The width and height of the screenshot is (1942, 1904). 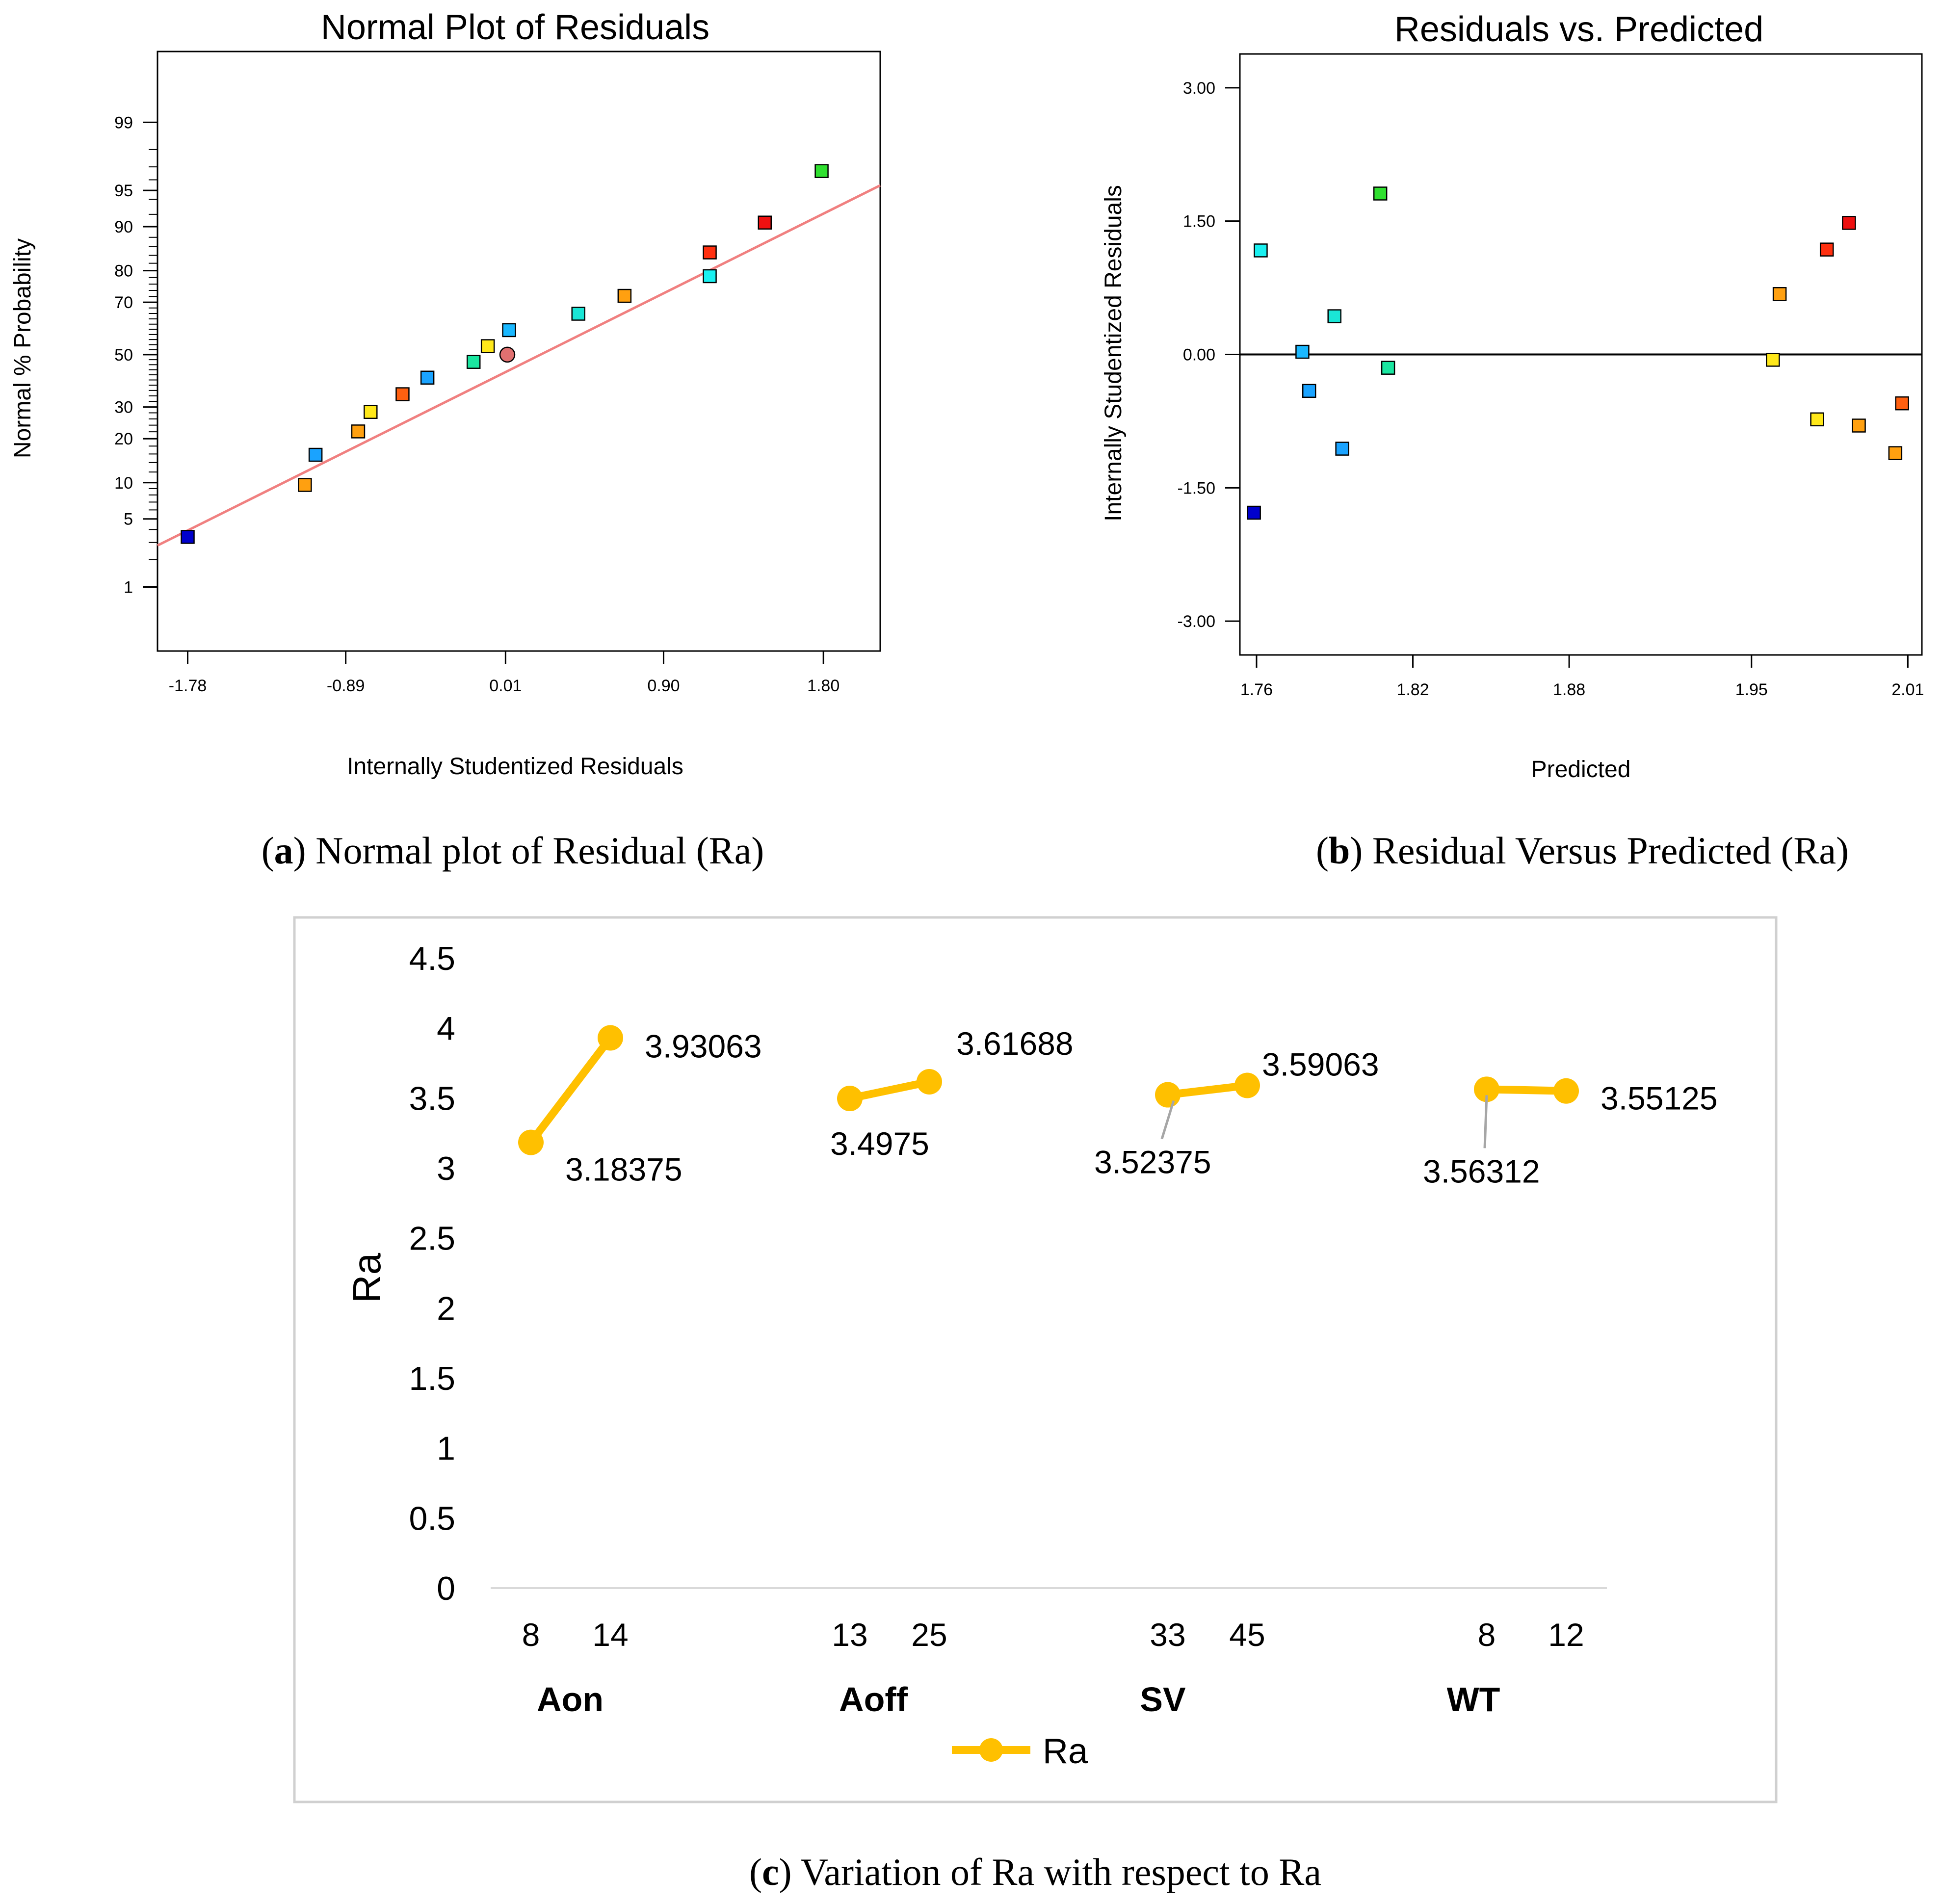 What do you see at coordinates (1581, 769) in the screenshot?
I see `residuals-plot-x-label: Predicted` at bounding box center [1581, 769].